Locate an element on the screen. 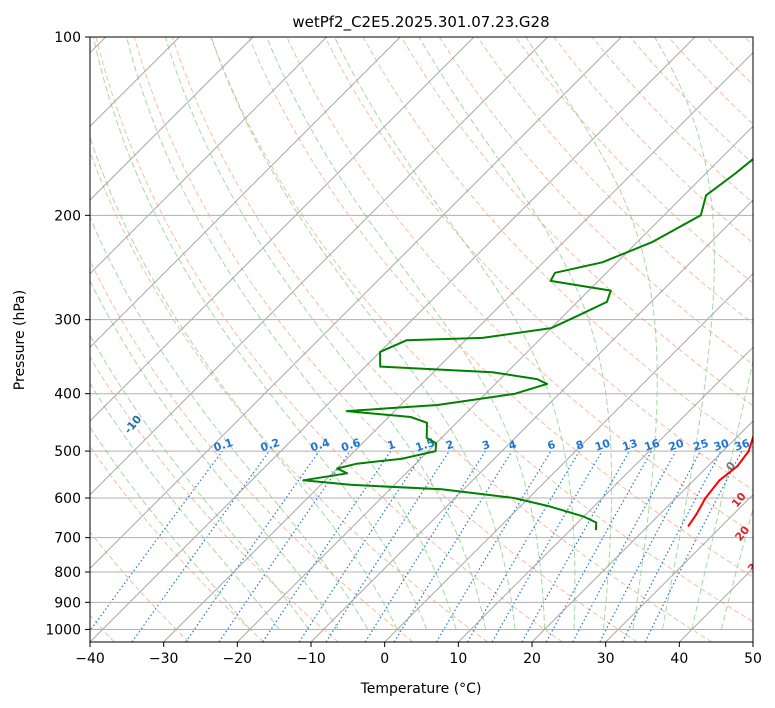 The width and height of the screenshot is (775, 708). y-tick-label: 400 is located at coordinates (67, 395).